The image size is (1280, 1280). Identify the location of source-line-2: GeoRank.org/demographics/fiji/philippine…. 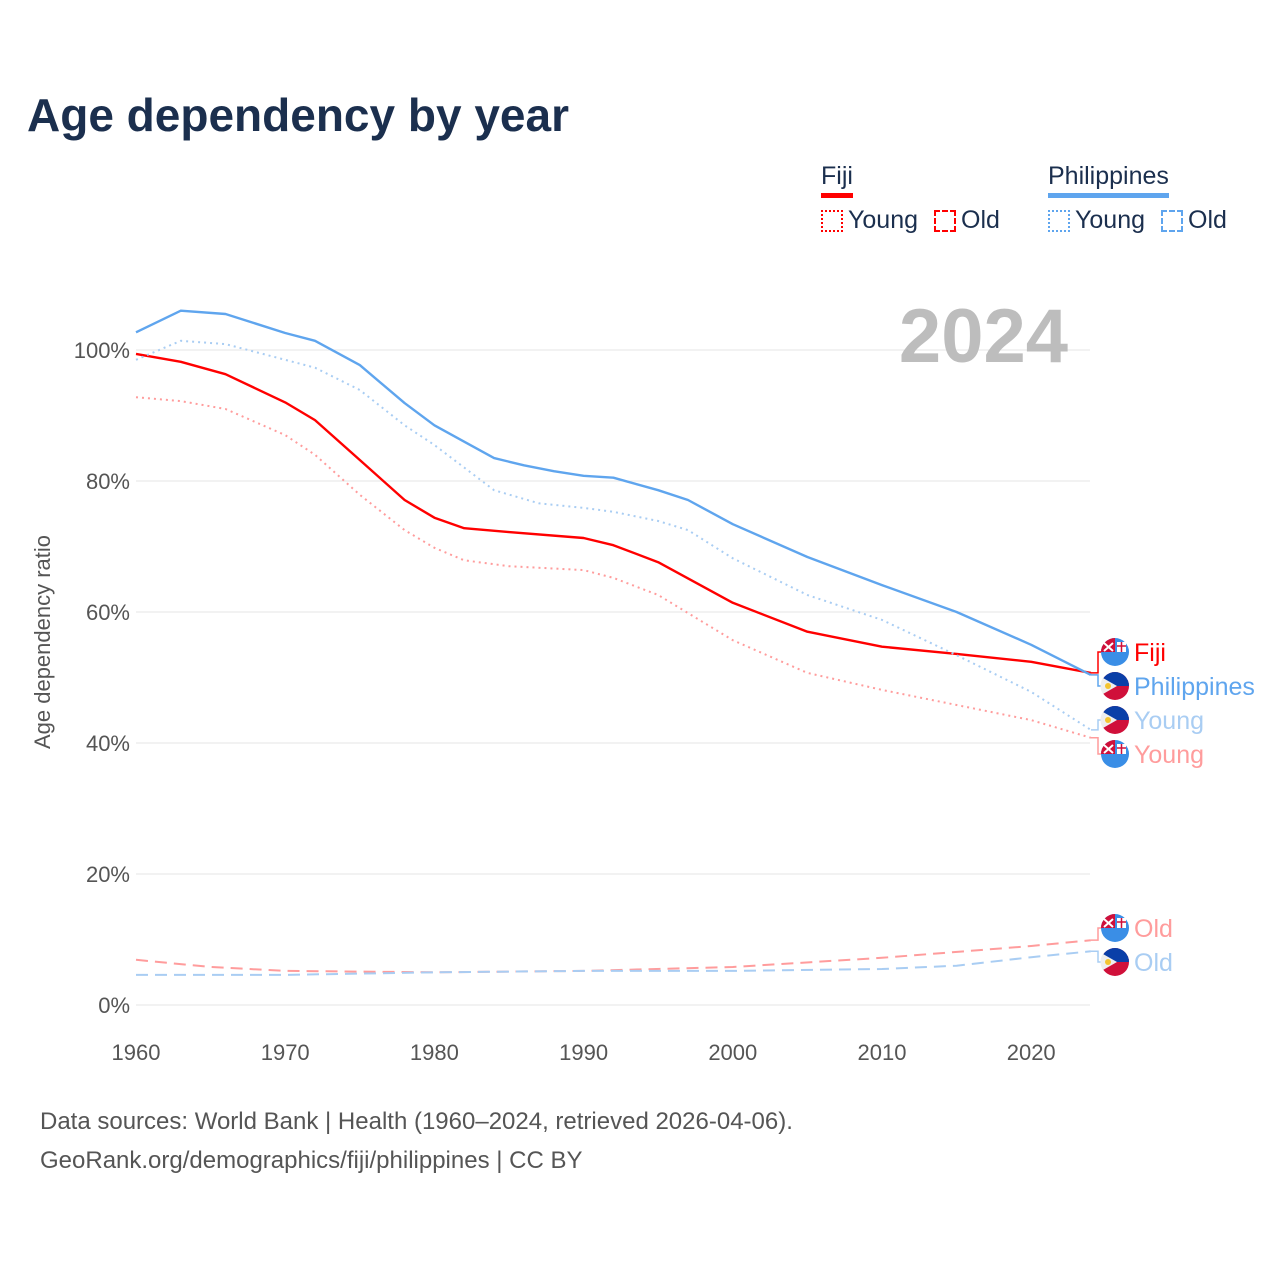
(311, 1160).